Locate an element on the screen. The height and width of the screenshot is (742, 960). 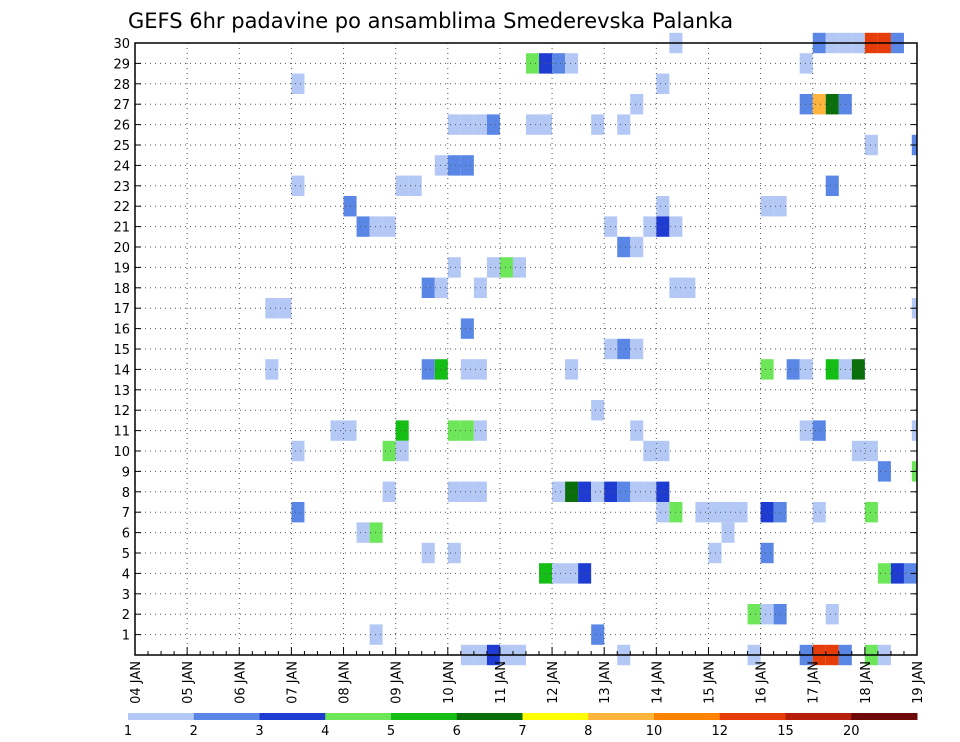
colorbar-label: 4 is located at coordinates (325, 731).